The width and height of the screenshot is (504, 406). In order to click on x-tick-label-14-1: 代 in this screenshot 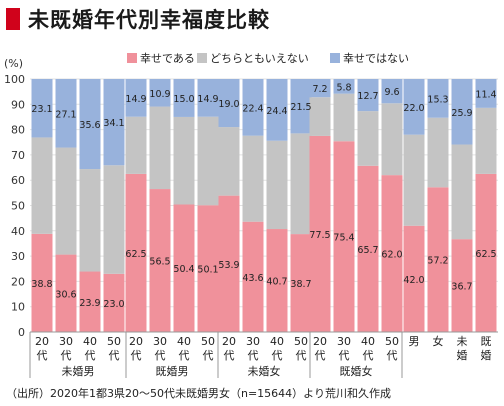, I will do `click(368, 355)`.